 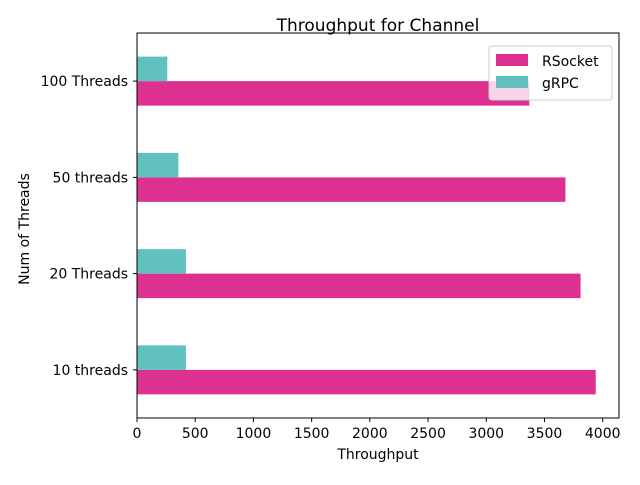 I want to click on x-tick-label: 2500, so click(x=428, y=434).